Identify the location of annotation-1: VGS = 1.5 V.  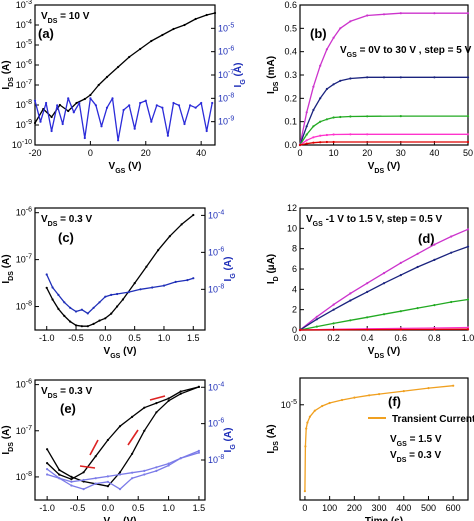
(416, 441).